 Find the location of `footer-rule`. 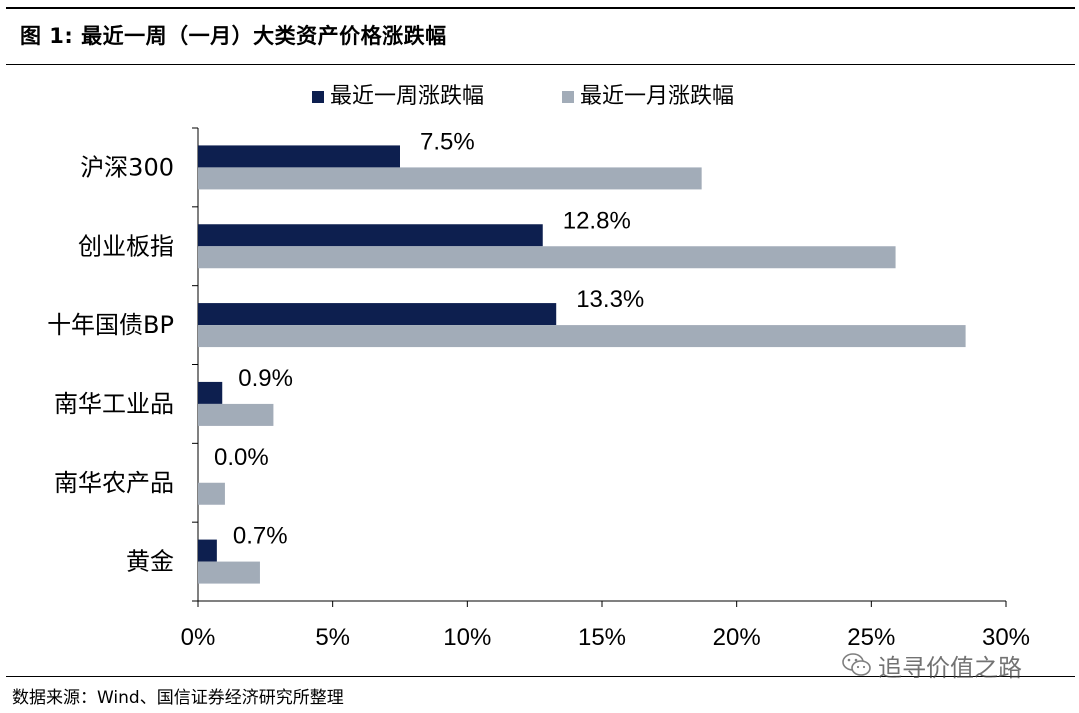

footer-rule is located at coordinates (540, 676).